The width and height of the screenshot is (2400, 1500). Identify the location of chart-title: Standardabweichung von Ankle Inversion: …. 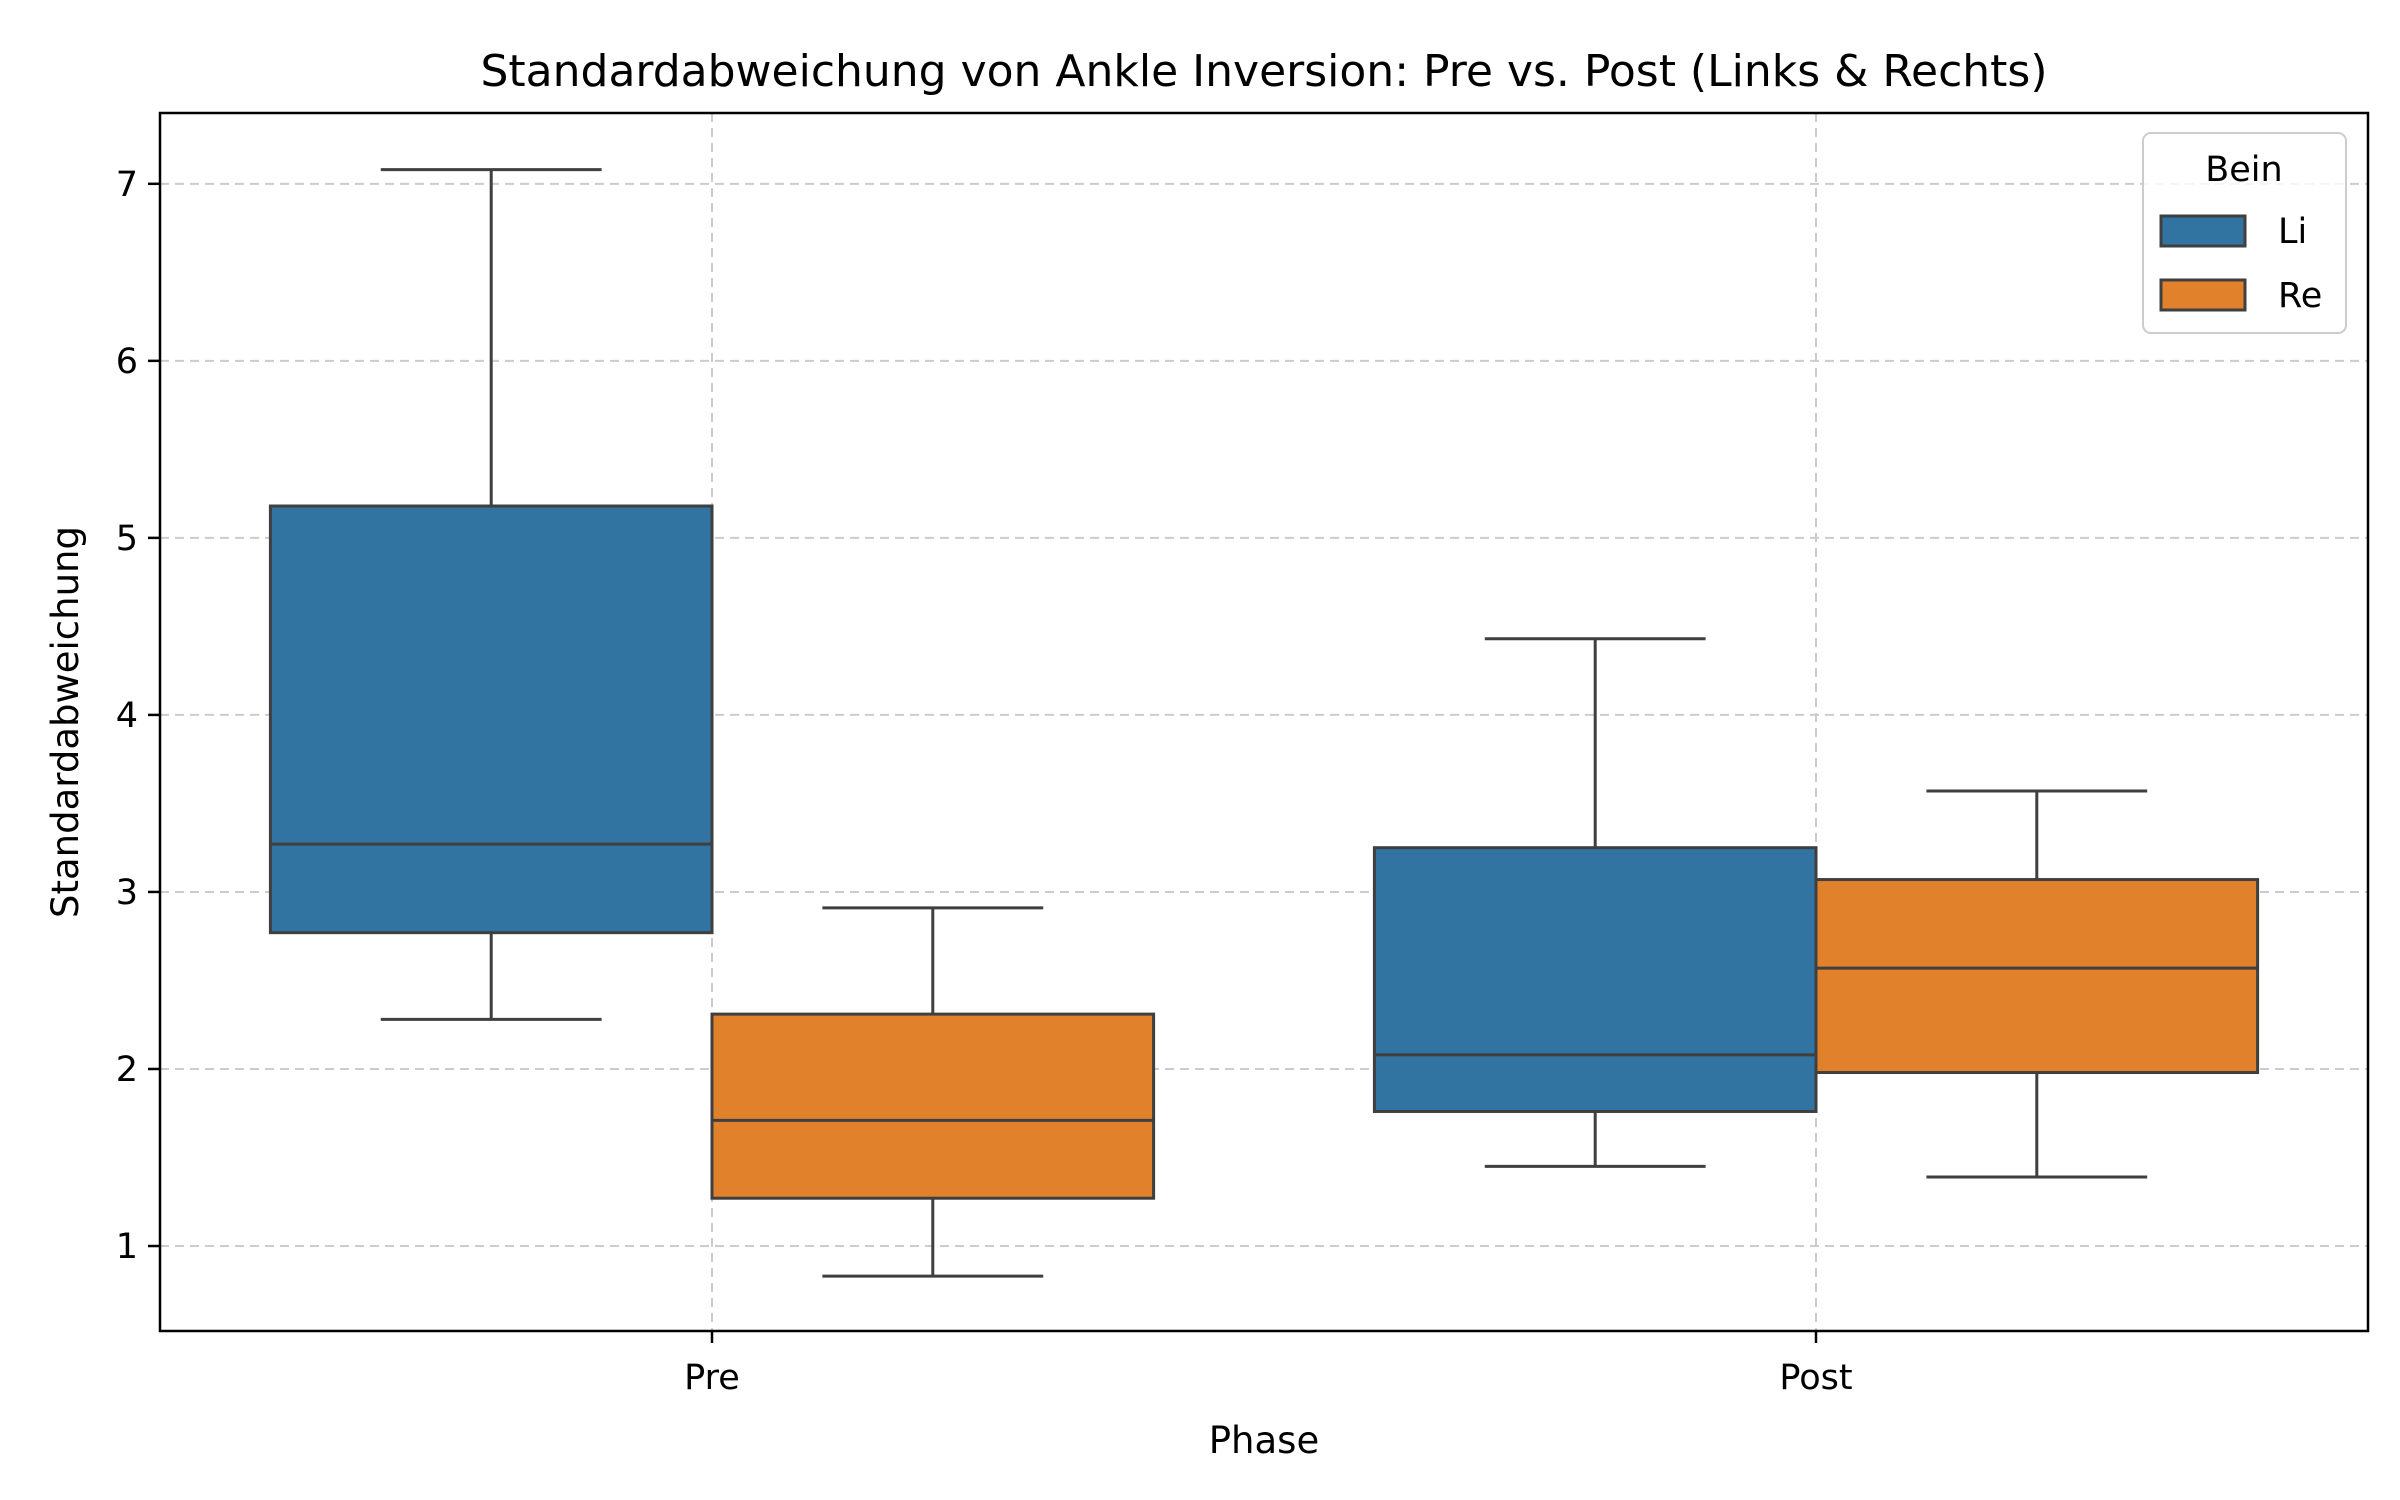
(1263, 71).